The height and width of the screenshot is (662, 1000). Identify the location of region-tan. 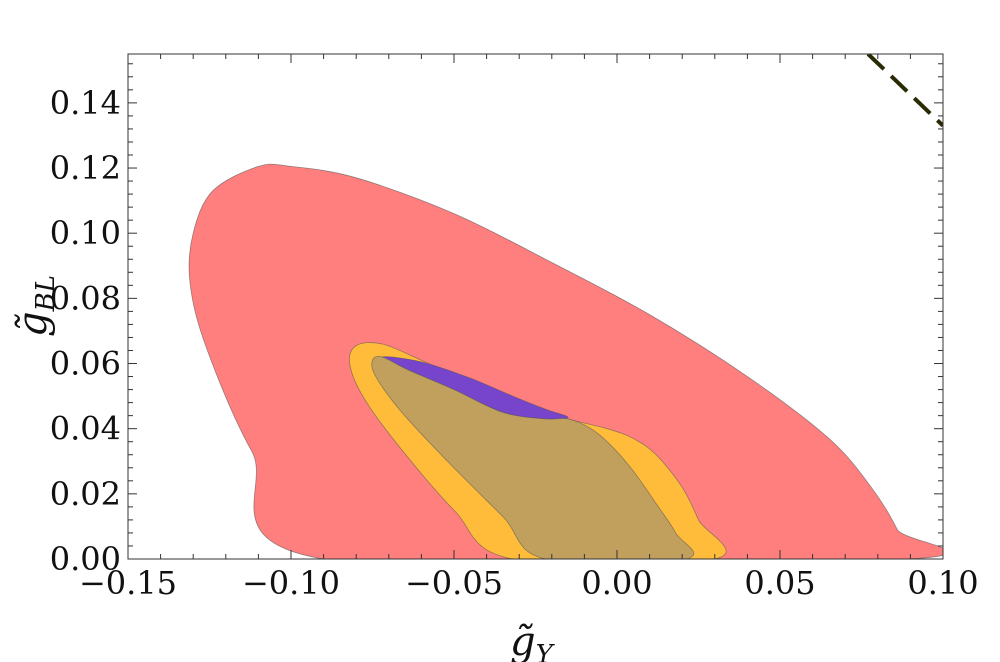
(533, 457).